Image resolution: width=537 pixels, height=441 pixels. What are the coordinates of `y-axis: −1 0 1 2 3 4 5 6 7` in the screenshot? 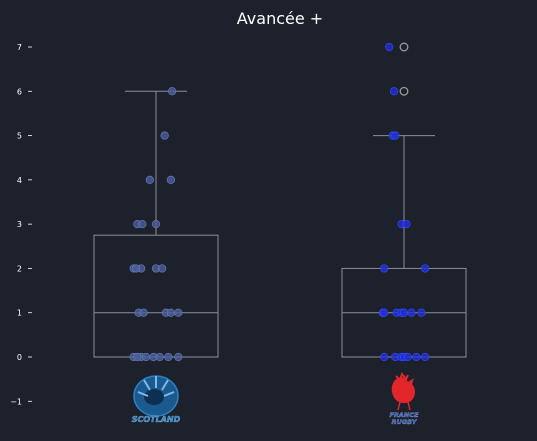 It's located at (21, 224).